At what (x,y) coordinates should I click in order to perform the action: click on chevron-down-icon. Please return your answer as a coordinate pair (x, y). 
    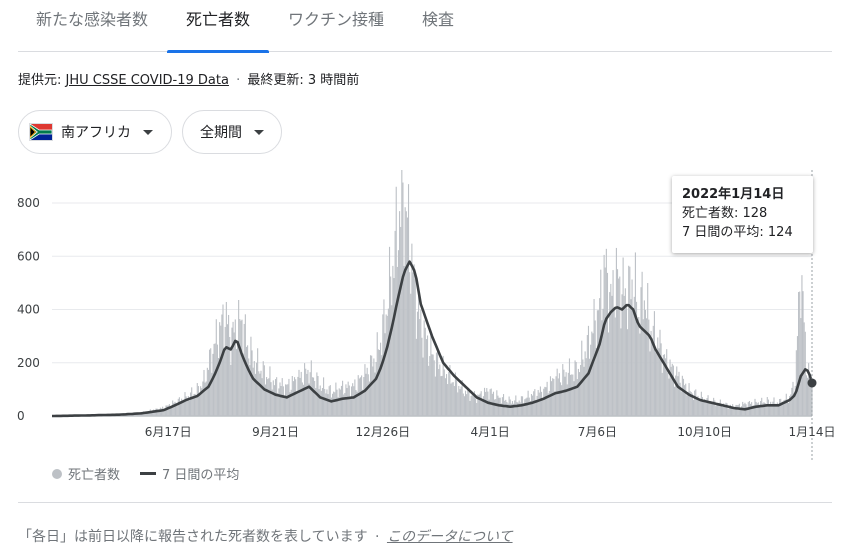
    Looking at the image, I should click on (259, 132).